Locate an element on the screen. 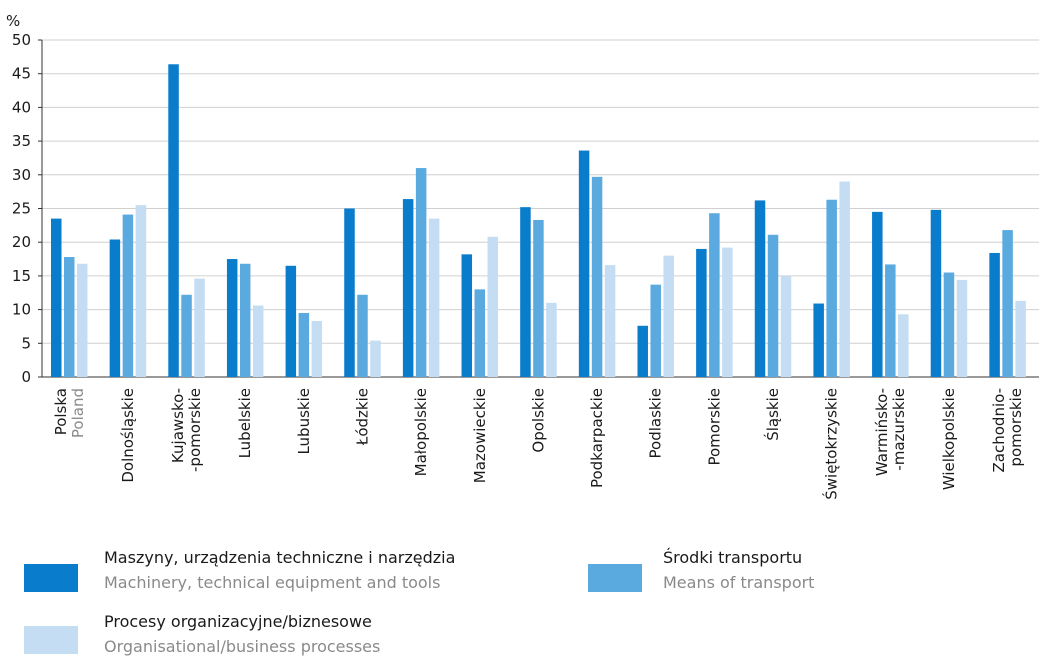 This screenshot has height=660, width=1039. x-category-label: Wielkopolskie is located at coordinates (949, 439).